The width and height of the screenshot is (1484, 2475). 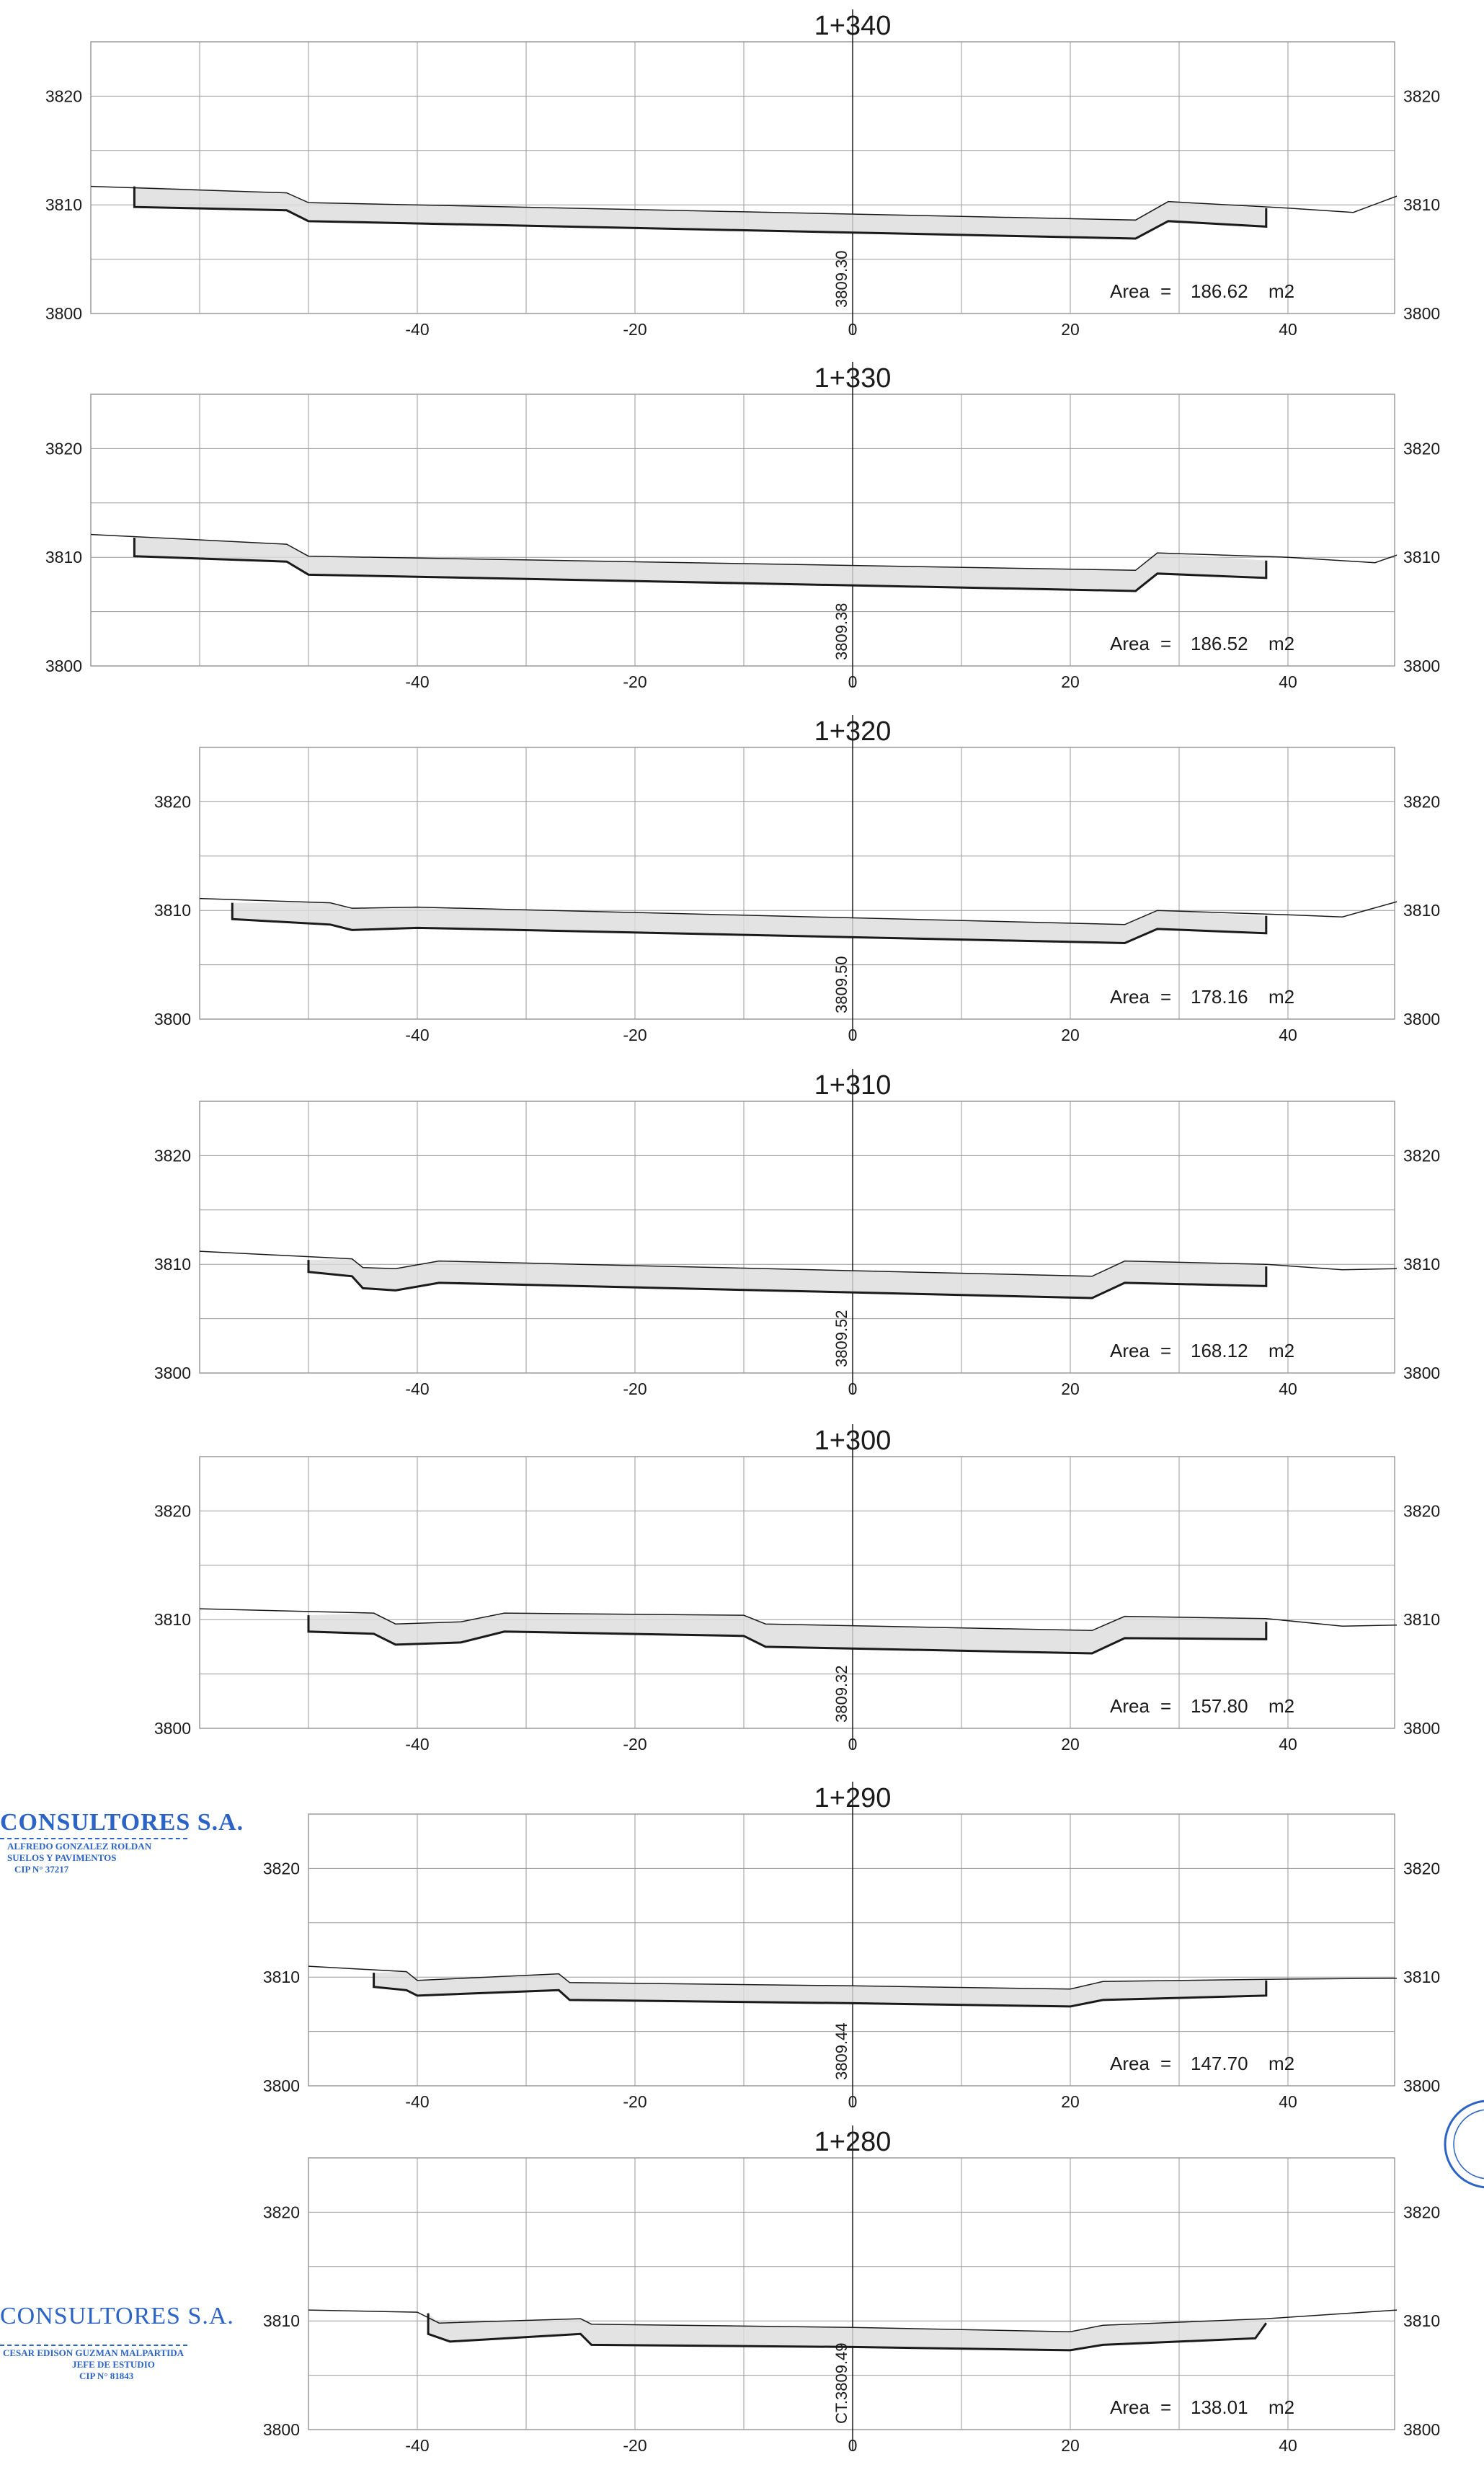 I want to click on stamp-name: ALFREDO GONZALEZ ROLDAN, so click(x=79, y=1846).